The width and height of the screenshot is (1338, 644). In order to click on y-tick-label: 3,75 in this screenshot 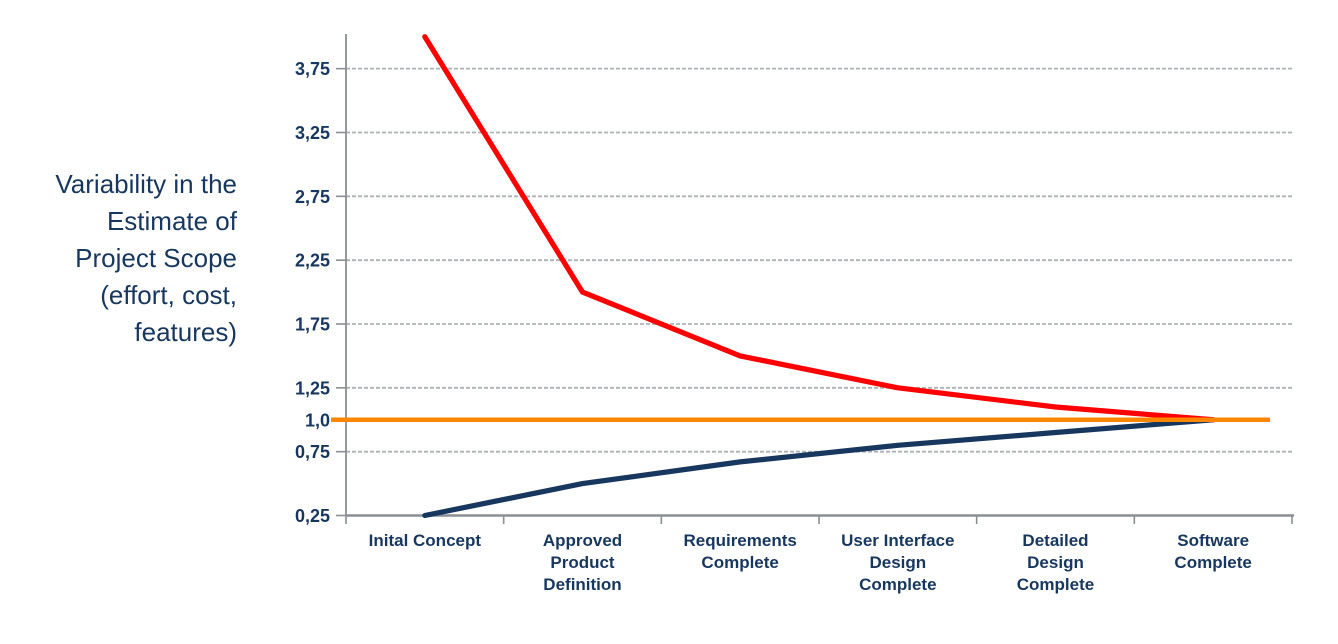, I will do `click(312, 69)`.